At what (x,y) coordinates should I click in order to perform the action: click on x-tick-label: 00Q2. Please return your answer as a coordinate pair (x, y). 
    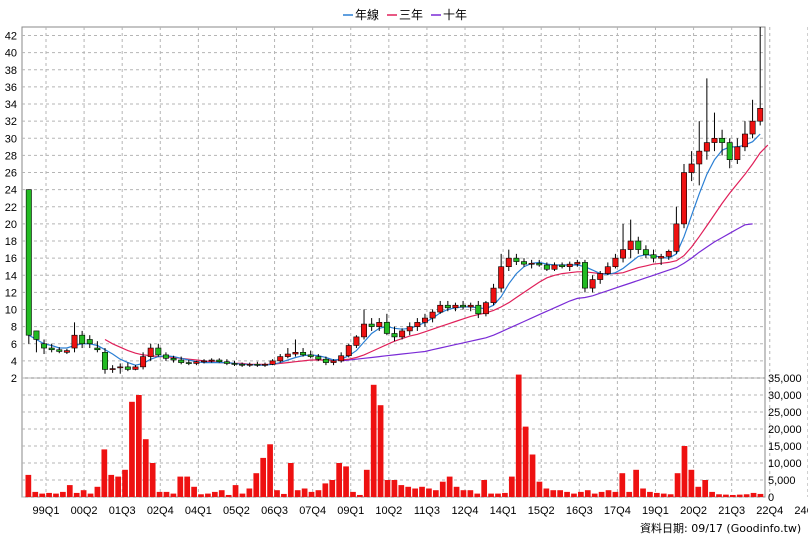
    Looking at the image, I should click on (84, 511).